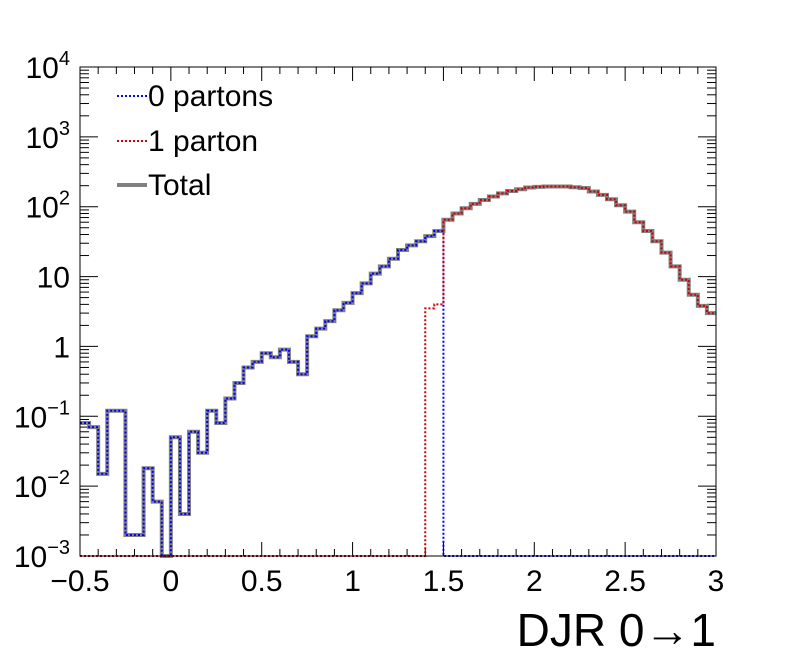  Describe the element at coordinates (42, 311) in the screenshot. I see `y-tick-labels: 10⁻³ 10⁻² 10⁻¹ 1 10 10² 10³ 10⁴` at that location.